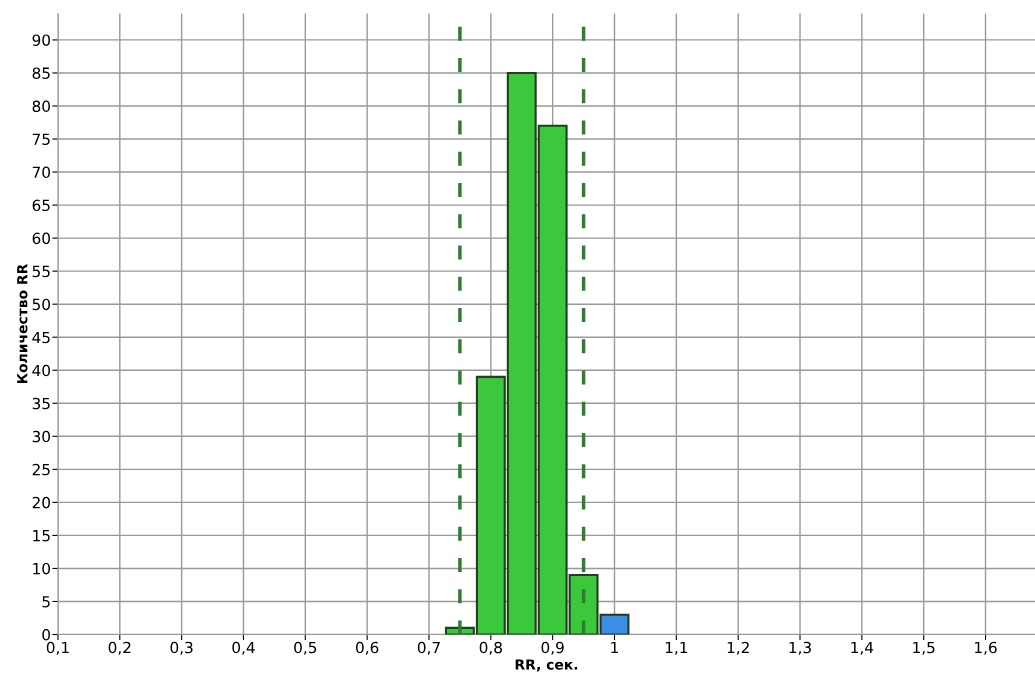 The height and width of the screenshot is (675, 1035). Describe the element at coordinates (41, 304) in the screenshot. I see `y-tick-label: 50` at that location.